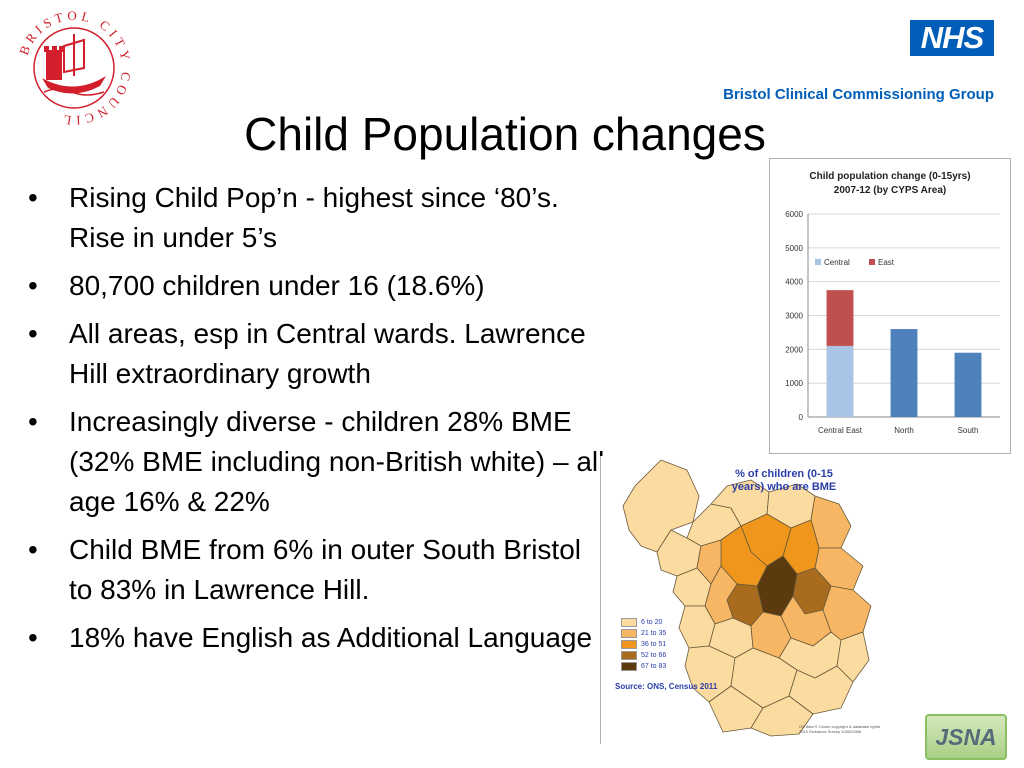  I want to click on y-tick-label: 5000, so click(794, 248).